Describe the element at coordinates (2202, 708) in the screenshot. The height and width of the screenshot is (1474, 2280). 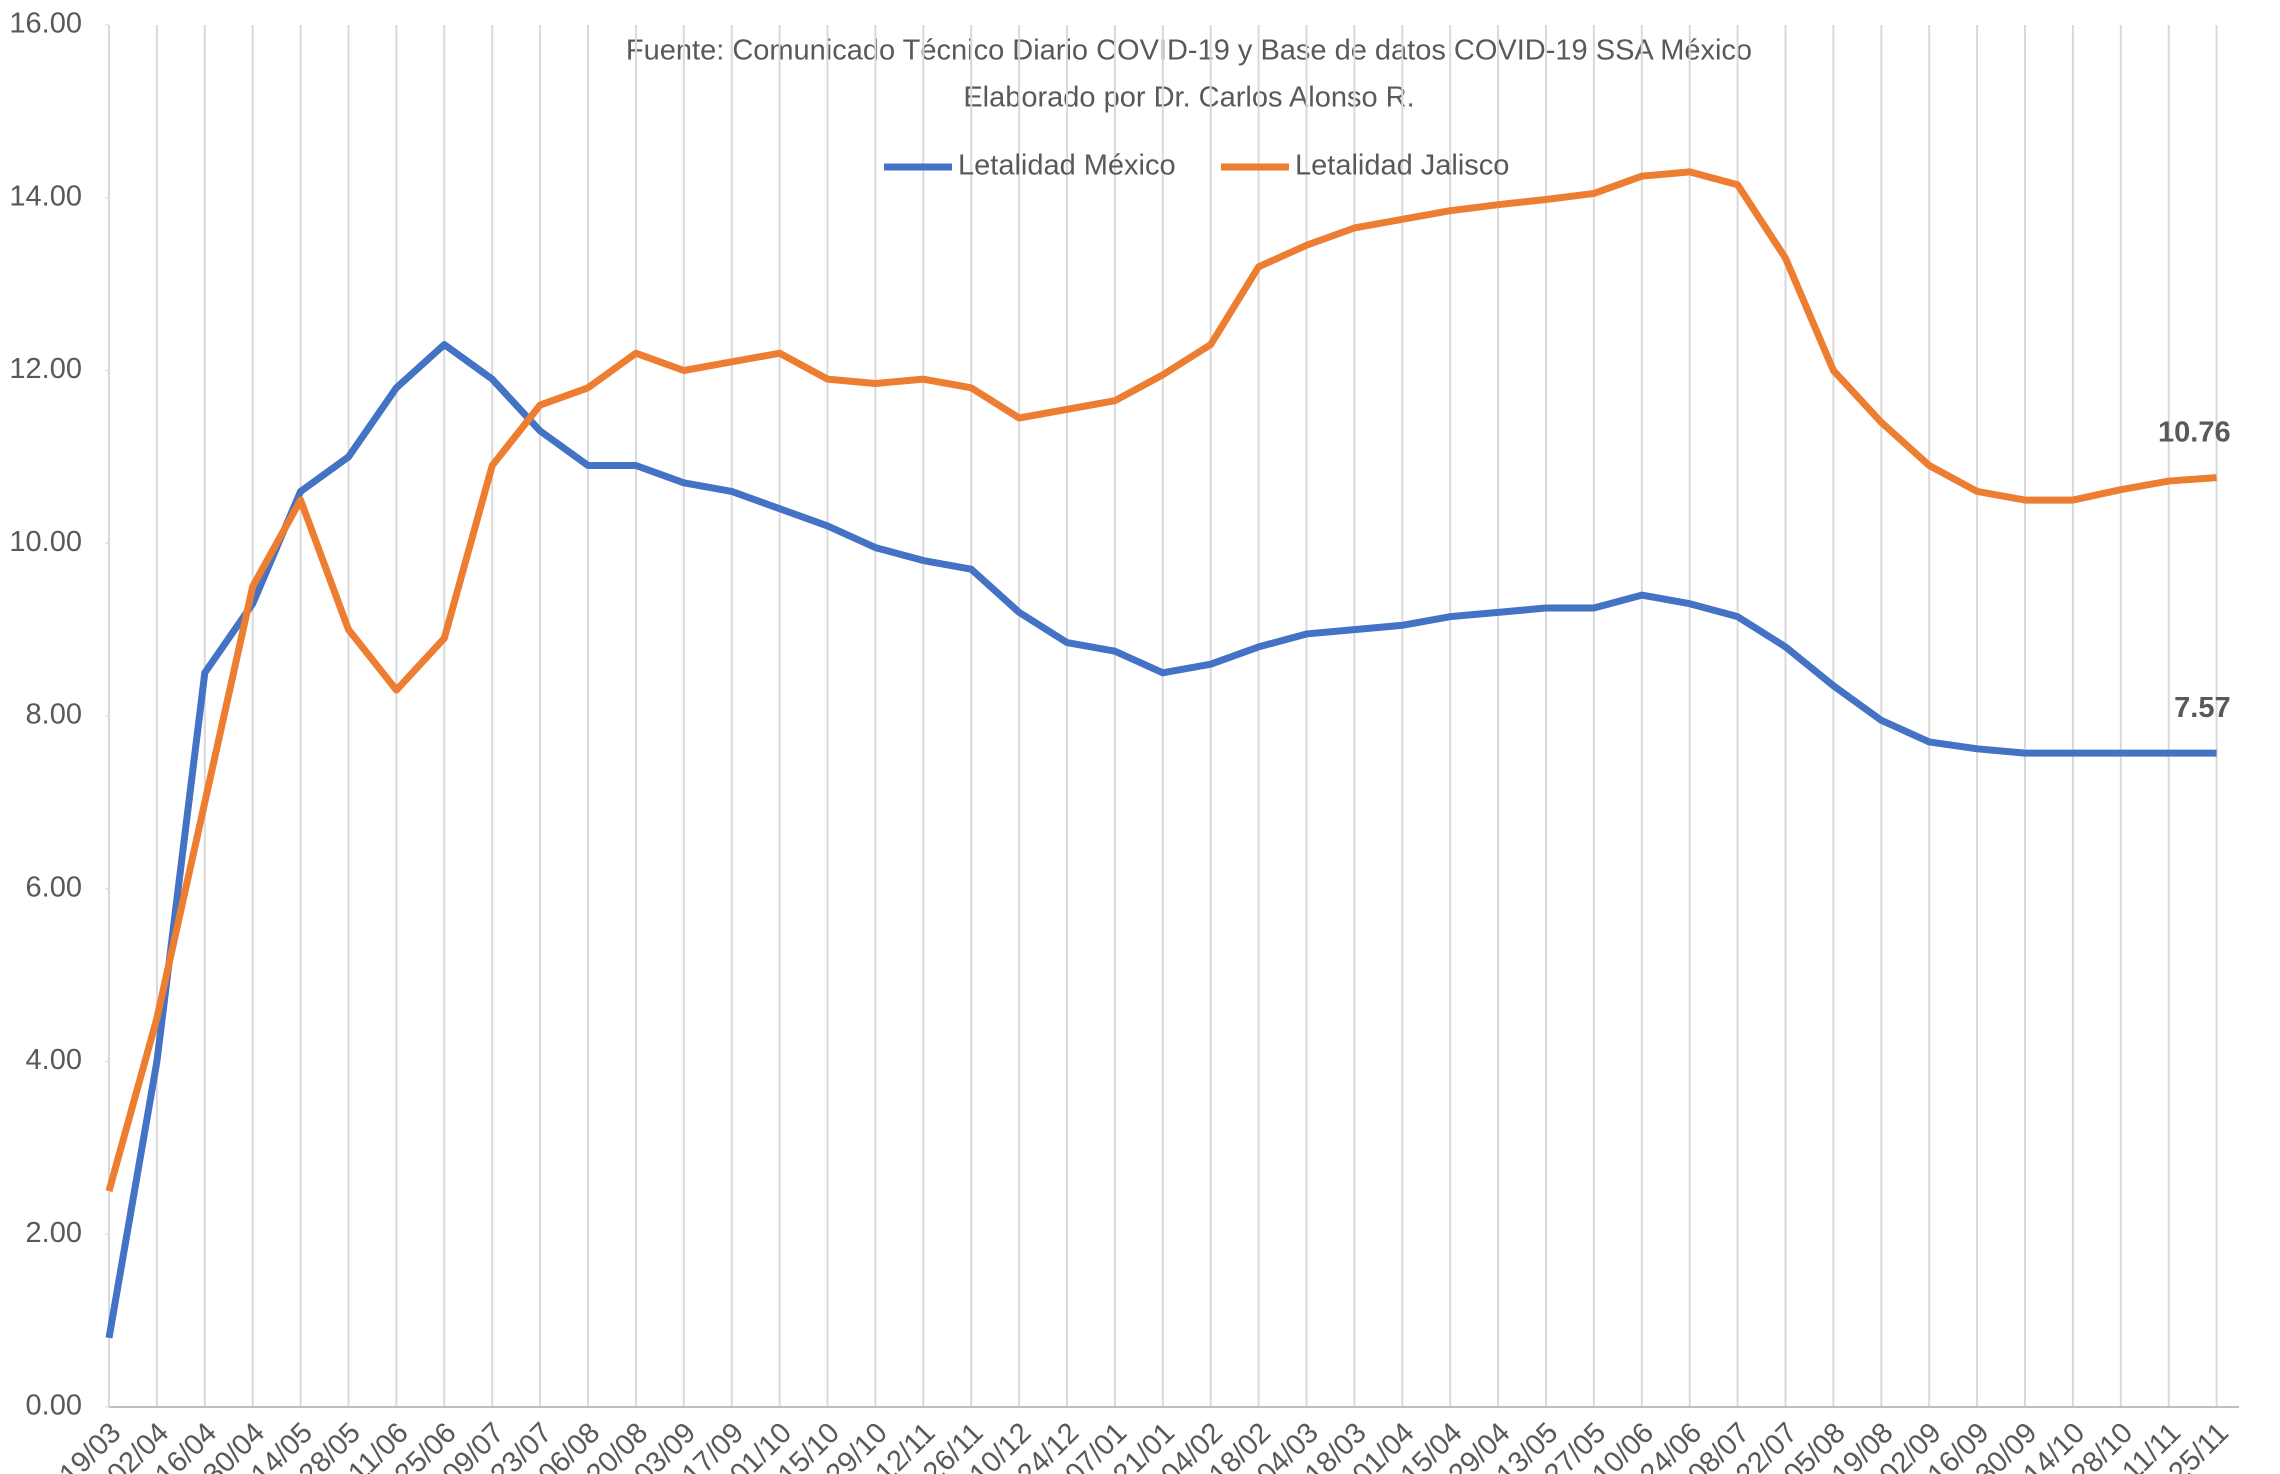
I see `data-label: 7.57` at that location.